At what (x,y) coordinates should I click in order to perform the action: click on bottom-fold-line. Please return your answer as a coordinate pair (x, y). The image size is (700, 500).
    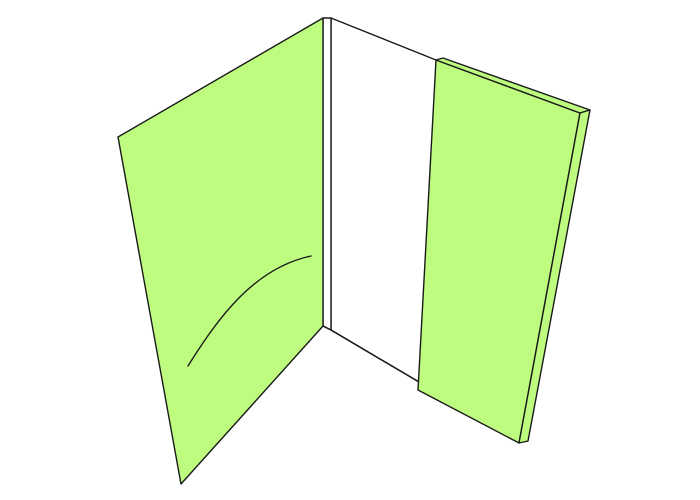
    Looking at the image, I should click on (371, 354).